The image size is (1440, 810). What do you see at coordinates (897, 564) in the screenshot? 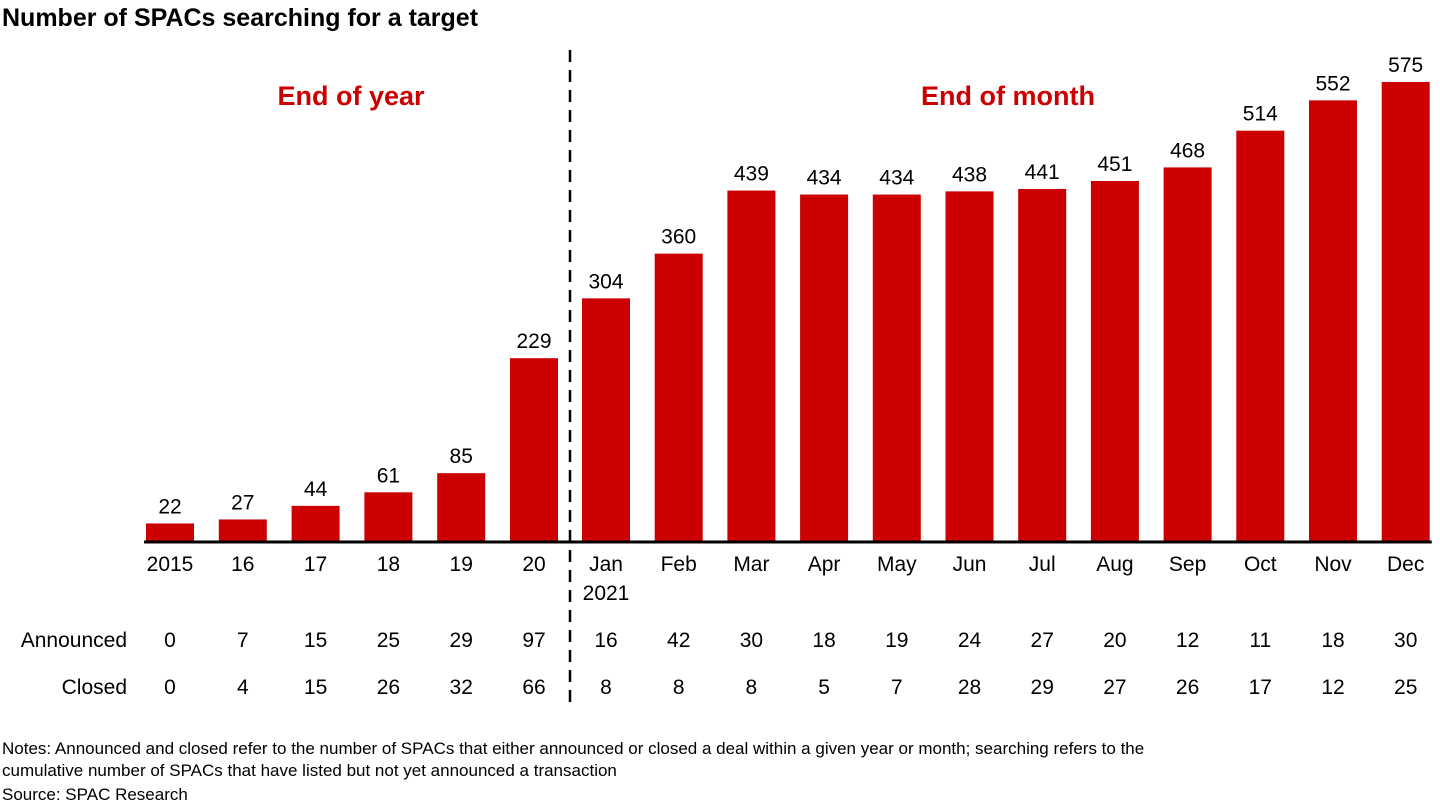
I see `x-tick-label: May` at bounding box center [897, 564].